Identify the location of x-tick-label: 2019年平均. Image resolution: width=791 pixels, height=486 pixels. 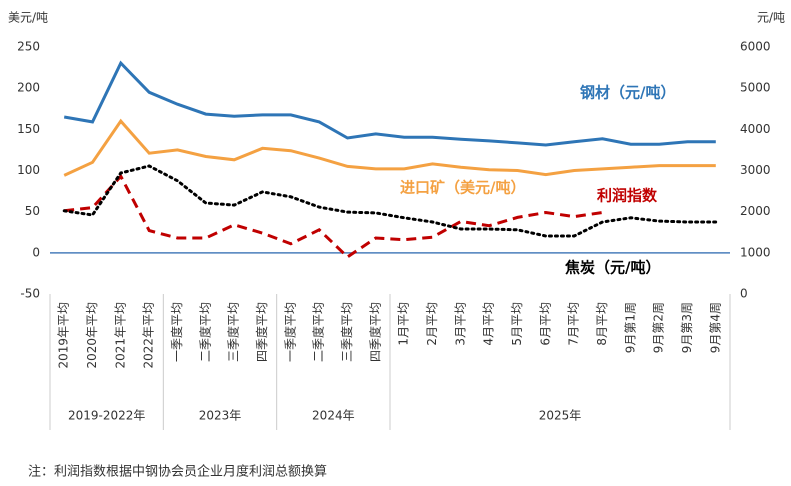
(64, 335).